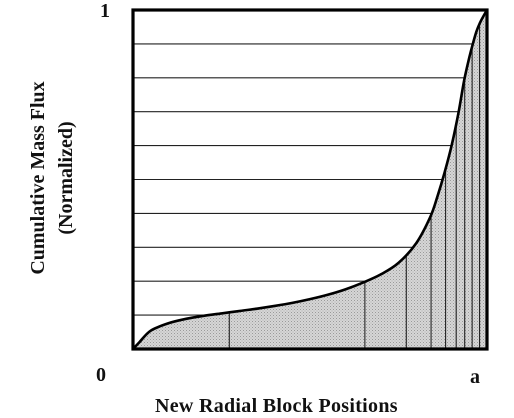 This screenshot has width=514, height=418. Describe the element at coordinates (105, 11) in the screenshot. I see `y-tick-label-max: 1` at that location.